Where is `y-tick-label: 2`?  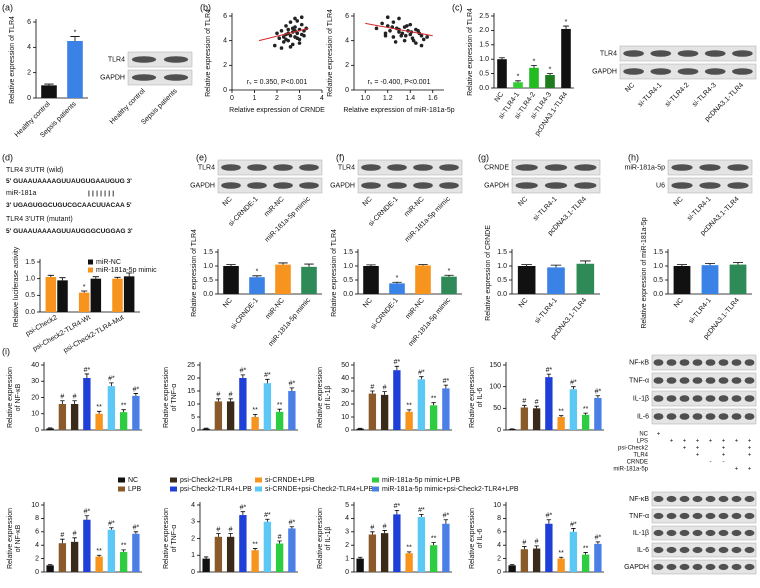
y-tick-label: 2 is located at coordinates (225, 65).